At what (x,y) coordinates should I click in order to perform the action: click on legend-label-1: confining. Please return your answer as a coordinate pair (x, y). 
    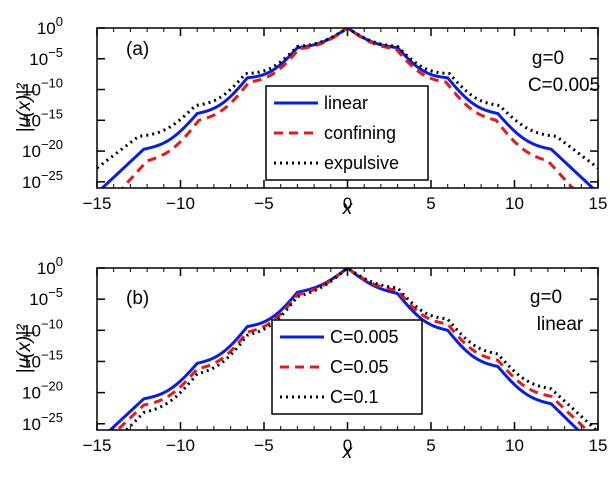
    Looking at the image, I should click on (360, 133).